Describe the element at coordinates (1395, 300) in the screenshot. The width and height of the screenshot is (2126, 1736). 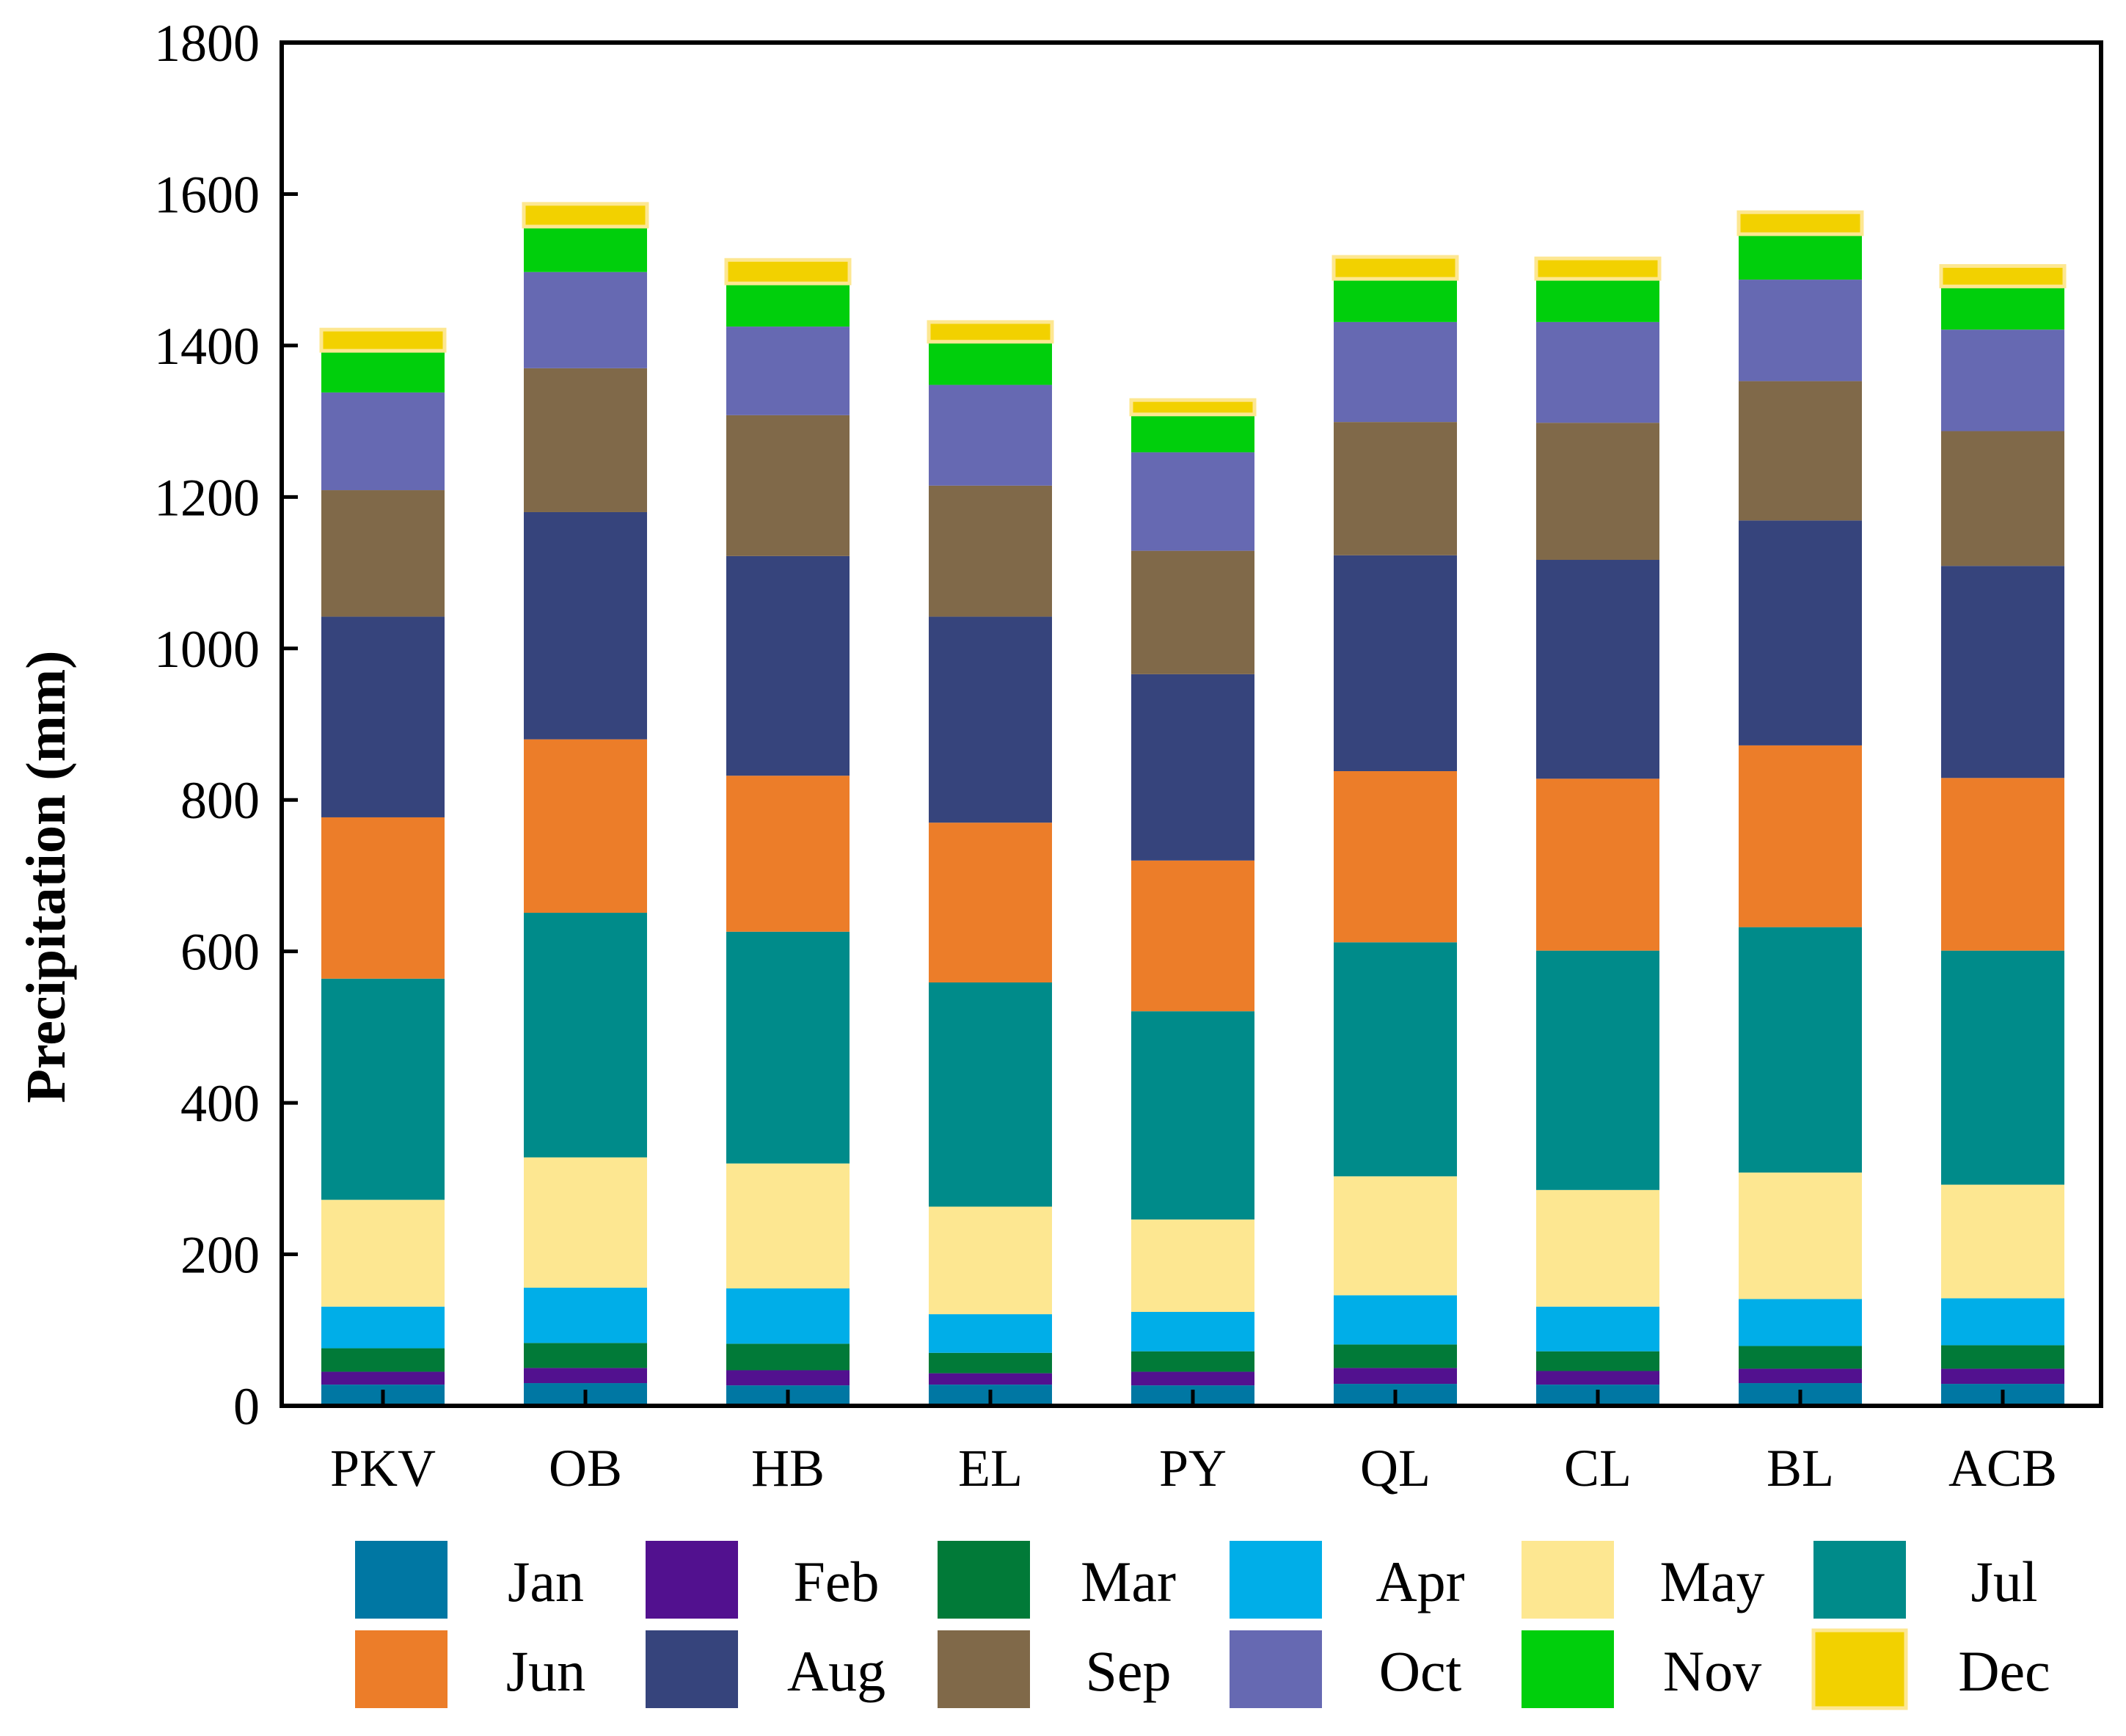
I see `bar-segment-ql-nov` at that location.